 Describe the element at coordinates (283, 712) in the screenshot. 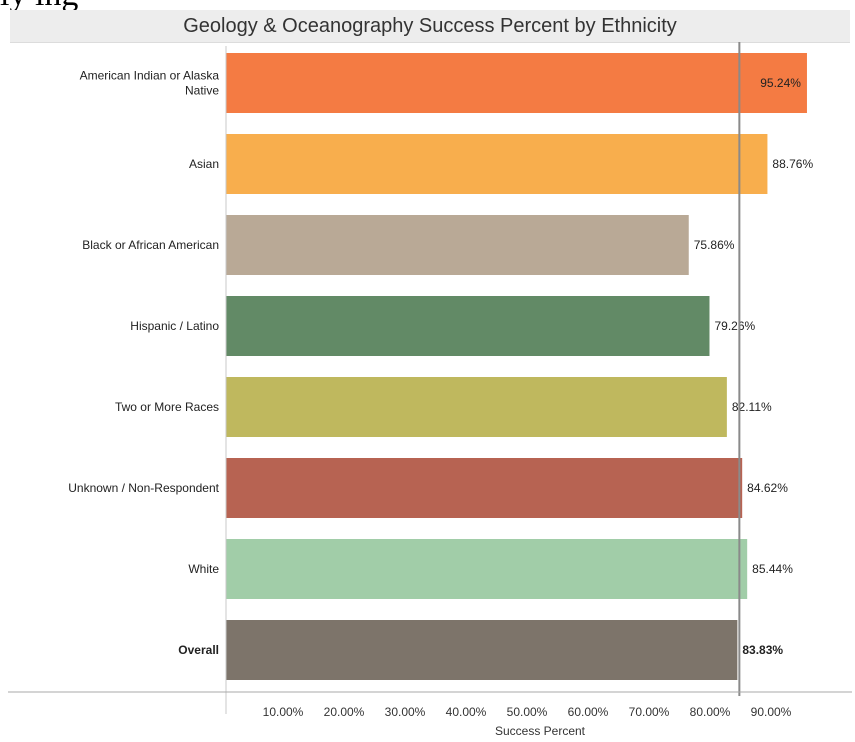

I see `x-tick-label-0: 10.00%` at that location.